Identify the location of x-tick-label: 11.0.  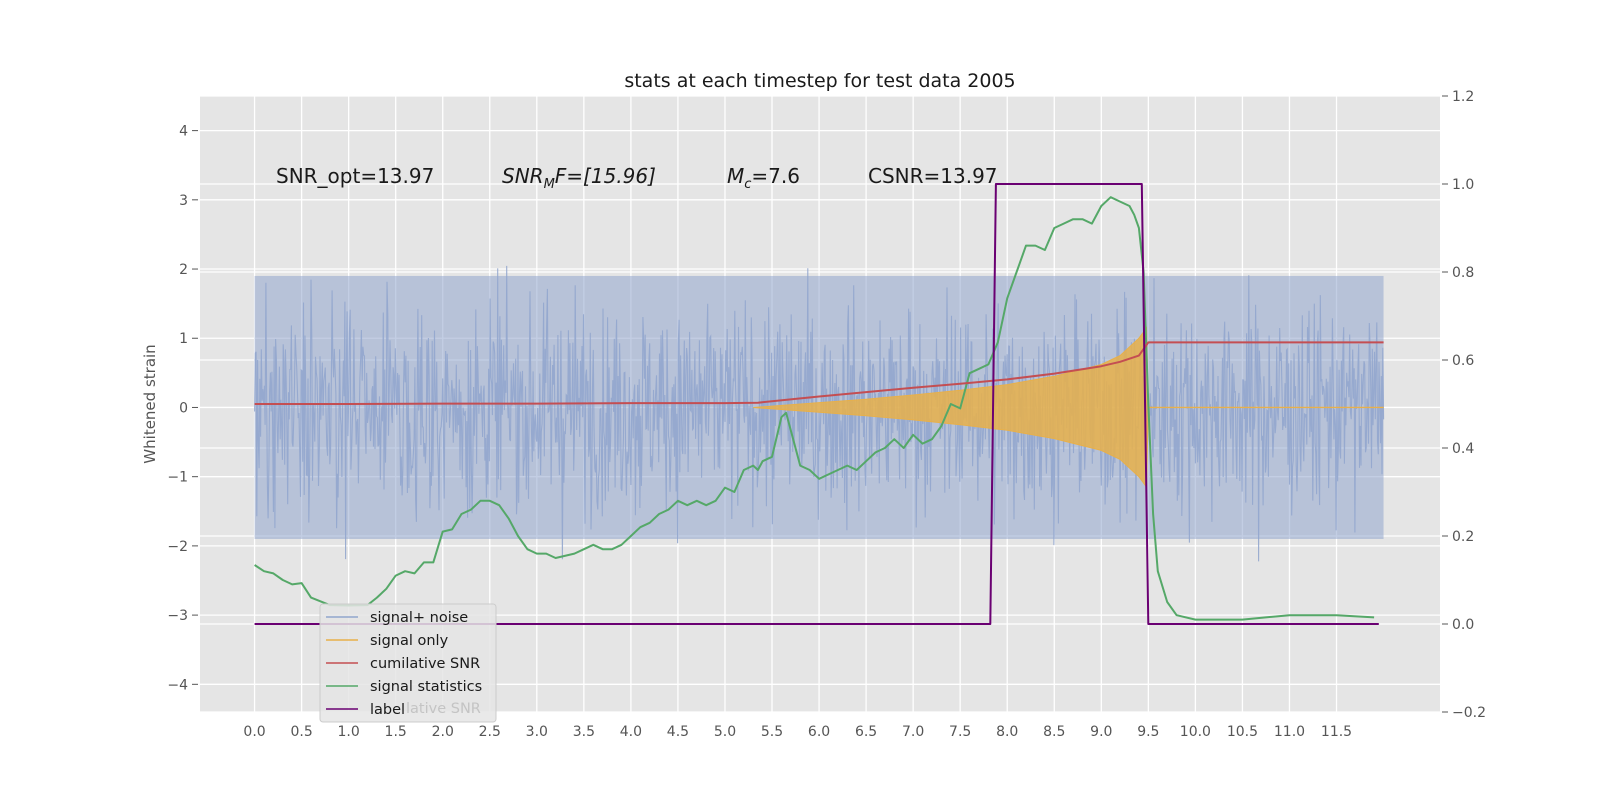
(1289, 732).